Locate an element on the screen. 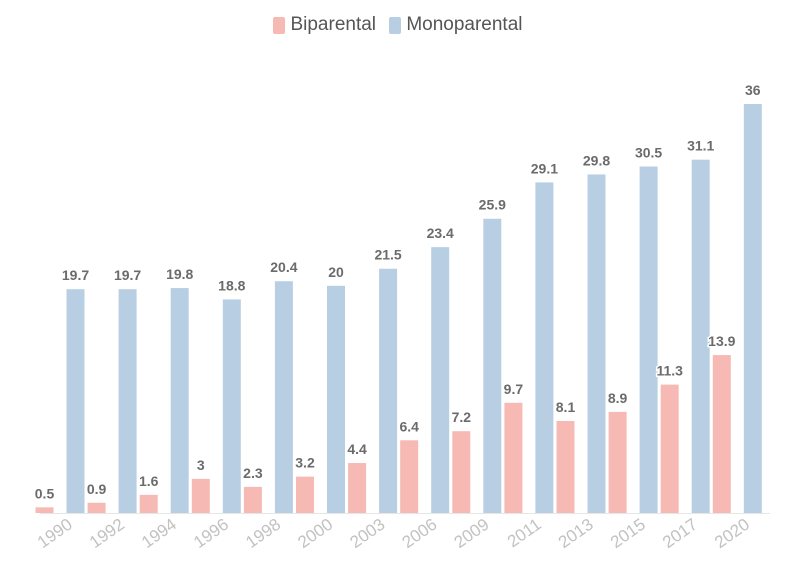  bar-monoparental-1998 is located at coordinates (283, 397).